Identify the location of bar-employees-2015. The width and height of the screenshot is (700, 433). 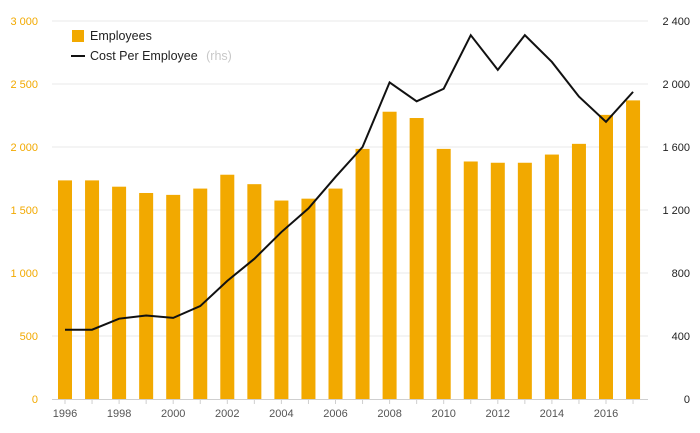
(578, 271).